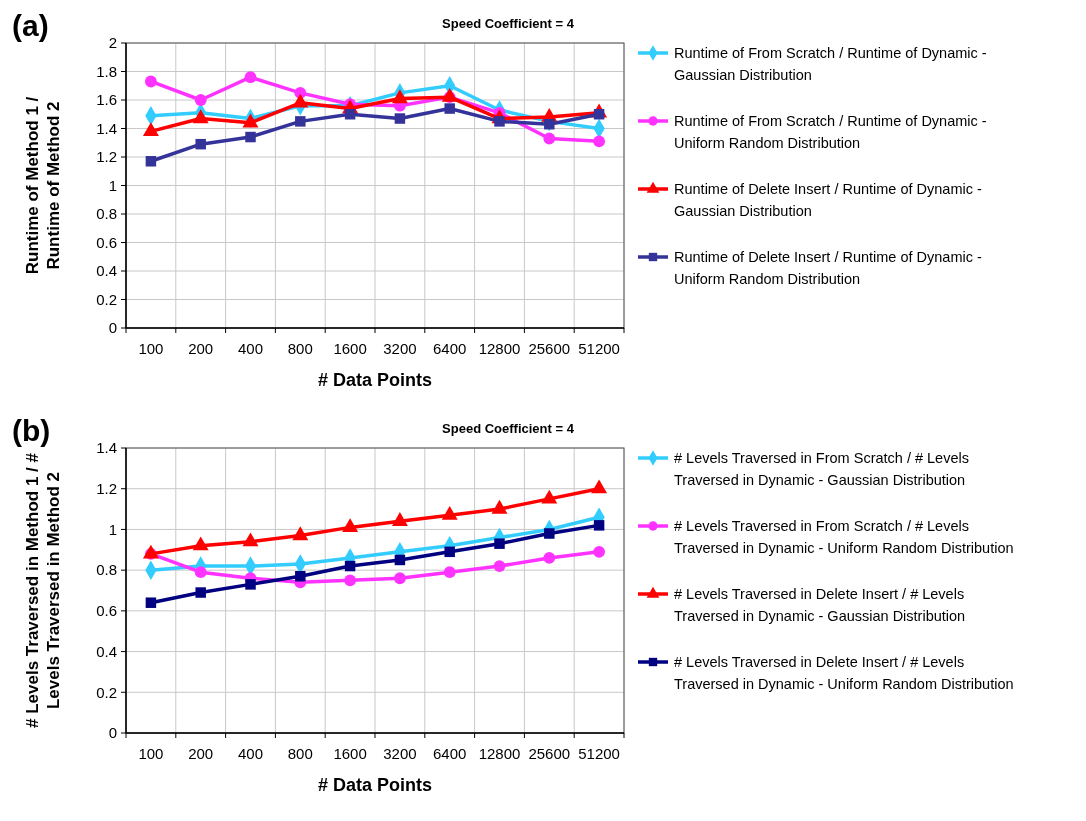  Describe the element at coordinates (820, 605) in the screenshot. I see `legend-label: # Levels Traversed in Delete Insert / # Levels Traversed in Dynamic - Gaussian Distribution` at that location.